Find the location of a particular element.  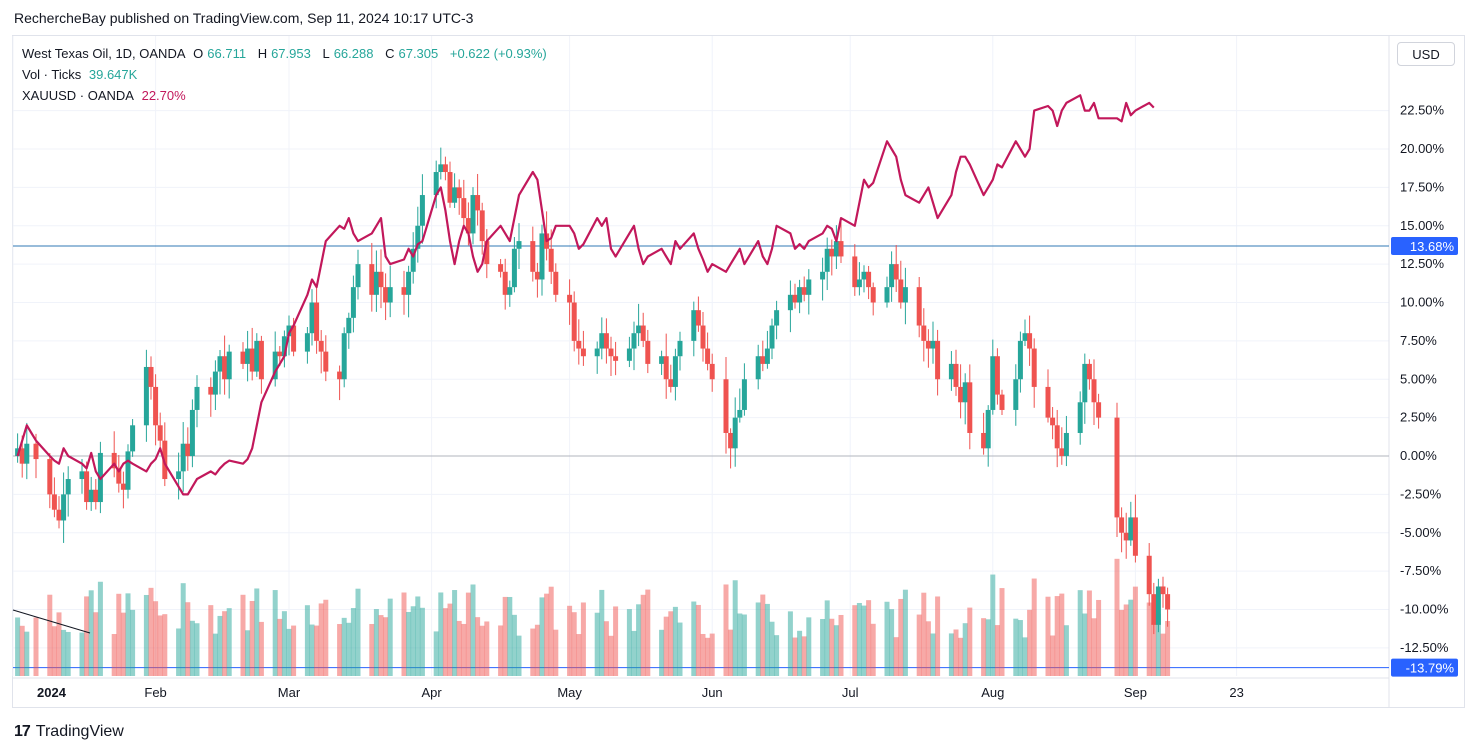

brand-name: TradingView is located at coordinates (79, 731).